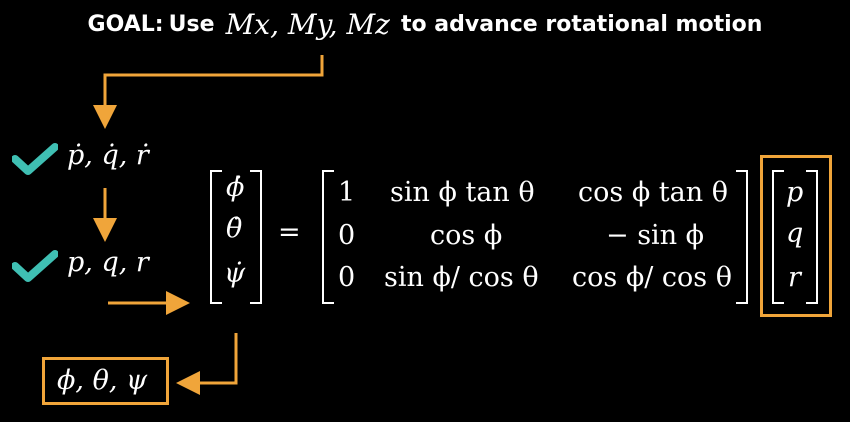 The height and width of the screenshot is (422, 850). Describe the element at coordinates (256, 237) in the screenshot. I see `lhs-bracket-right` at that location.